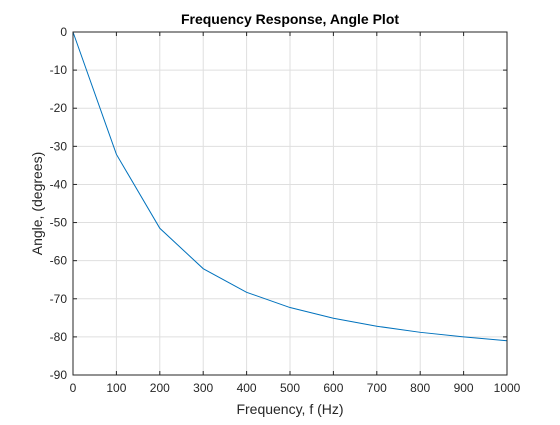 The width and height of the screenshot is (560, 425). Describe the element at coordinates (116, 388) in the screenshot. I see `x-tick-label: 100` at that location.